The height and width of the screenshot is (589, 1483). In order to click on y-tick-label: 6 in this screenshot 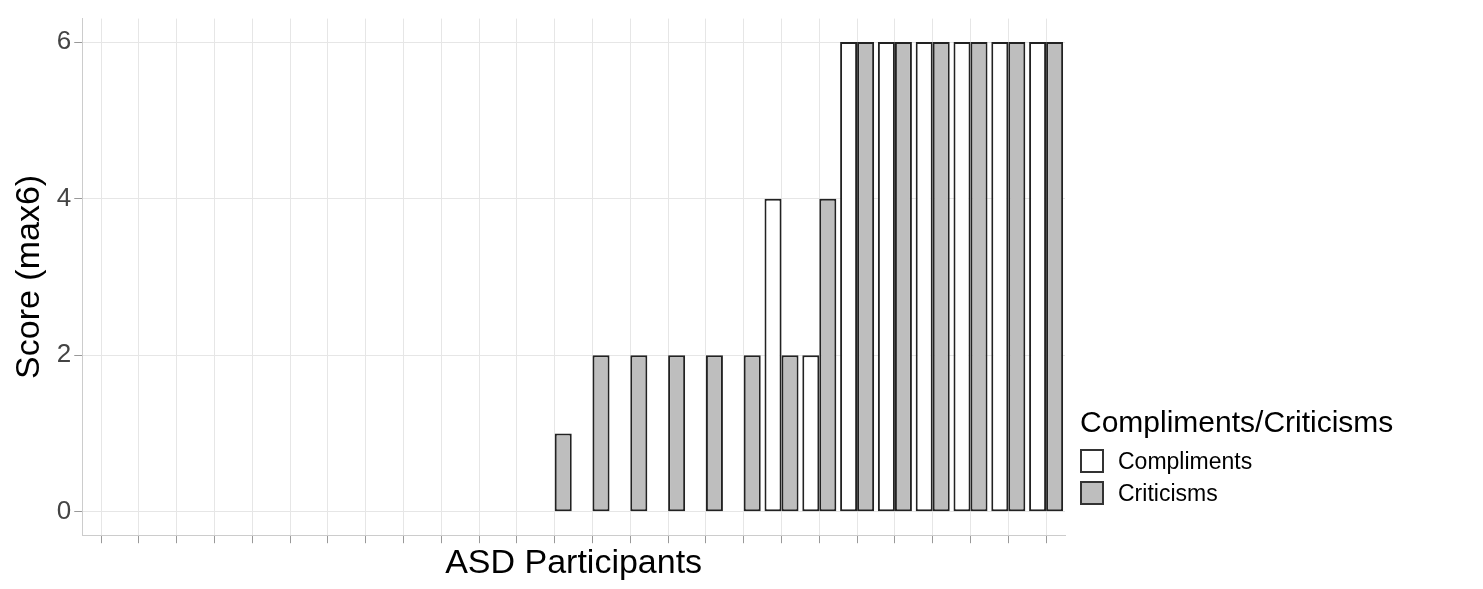, I will do `click(64, 40)`.